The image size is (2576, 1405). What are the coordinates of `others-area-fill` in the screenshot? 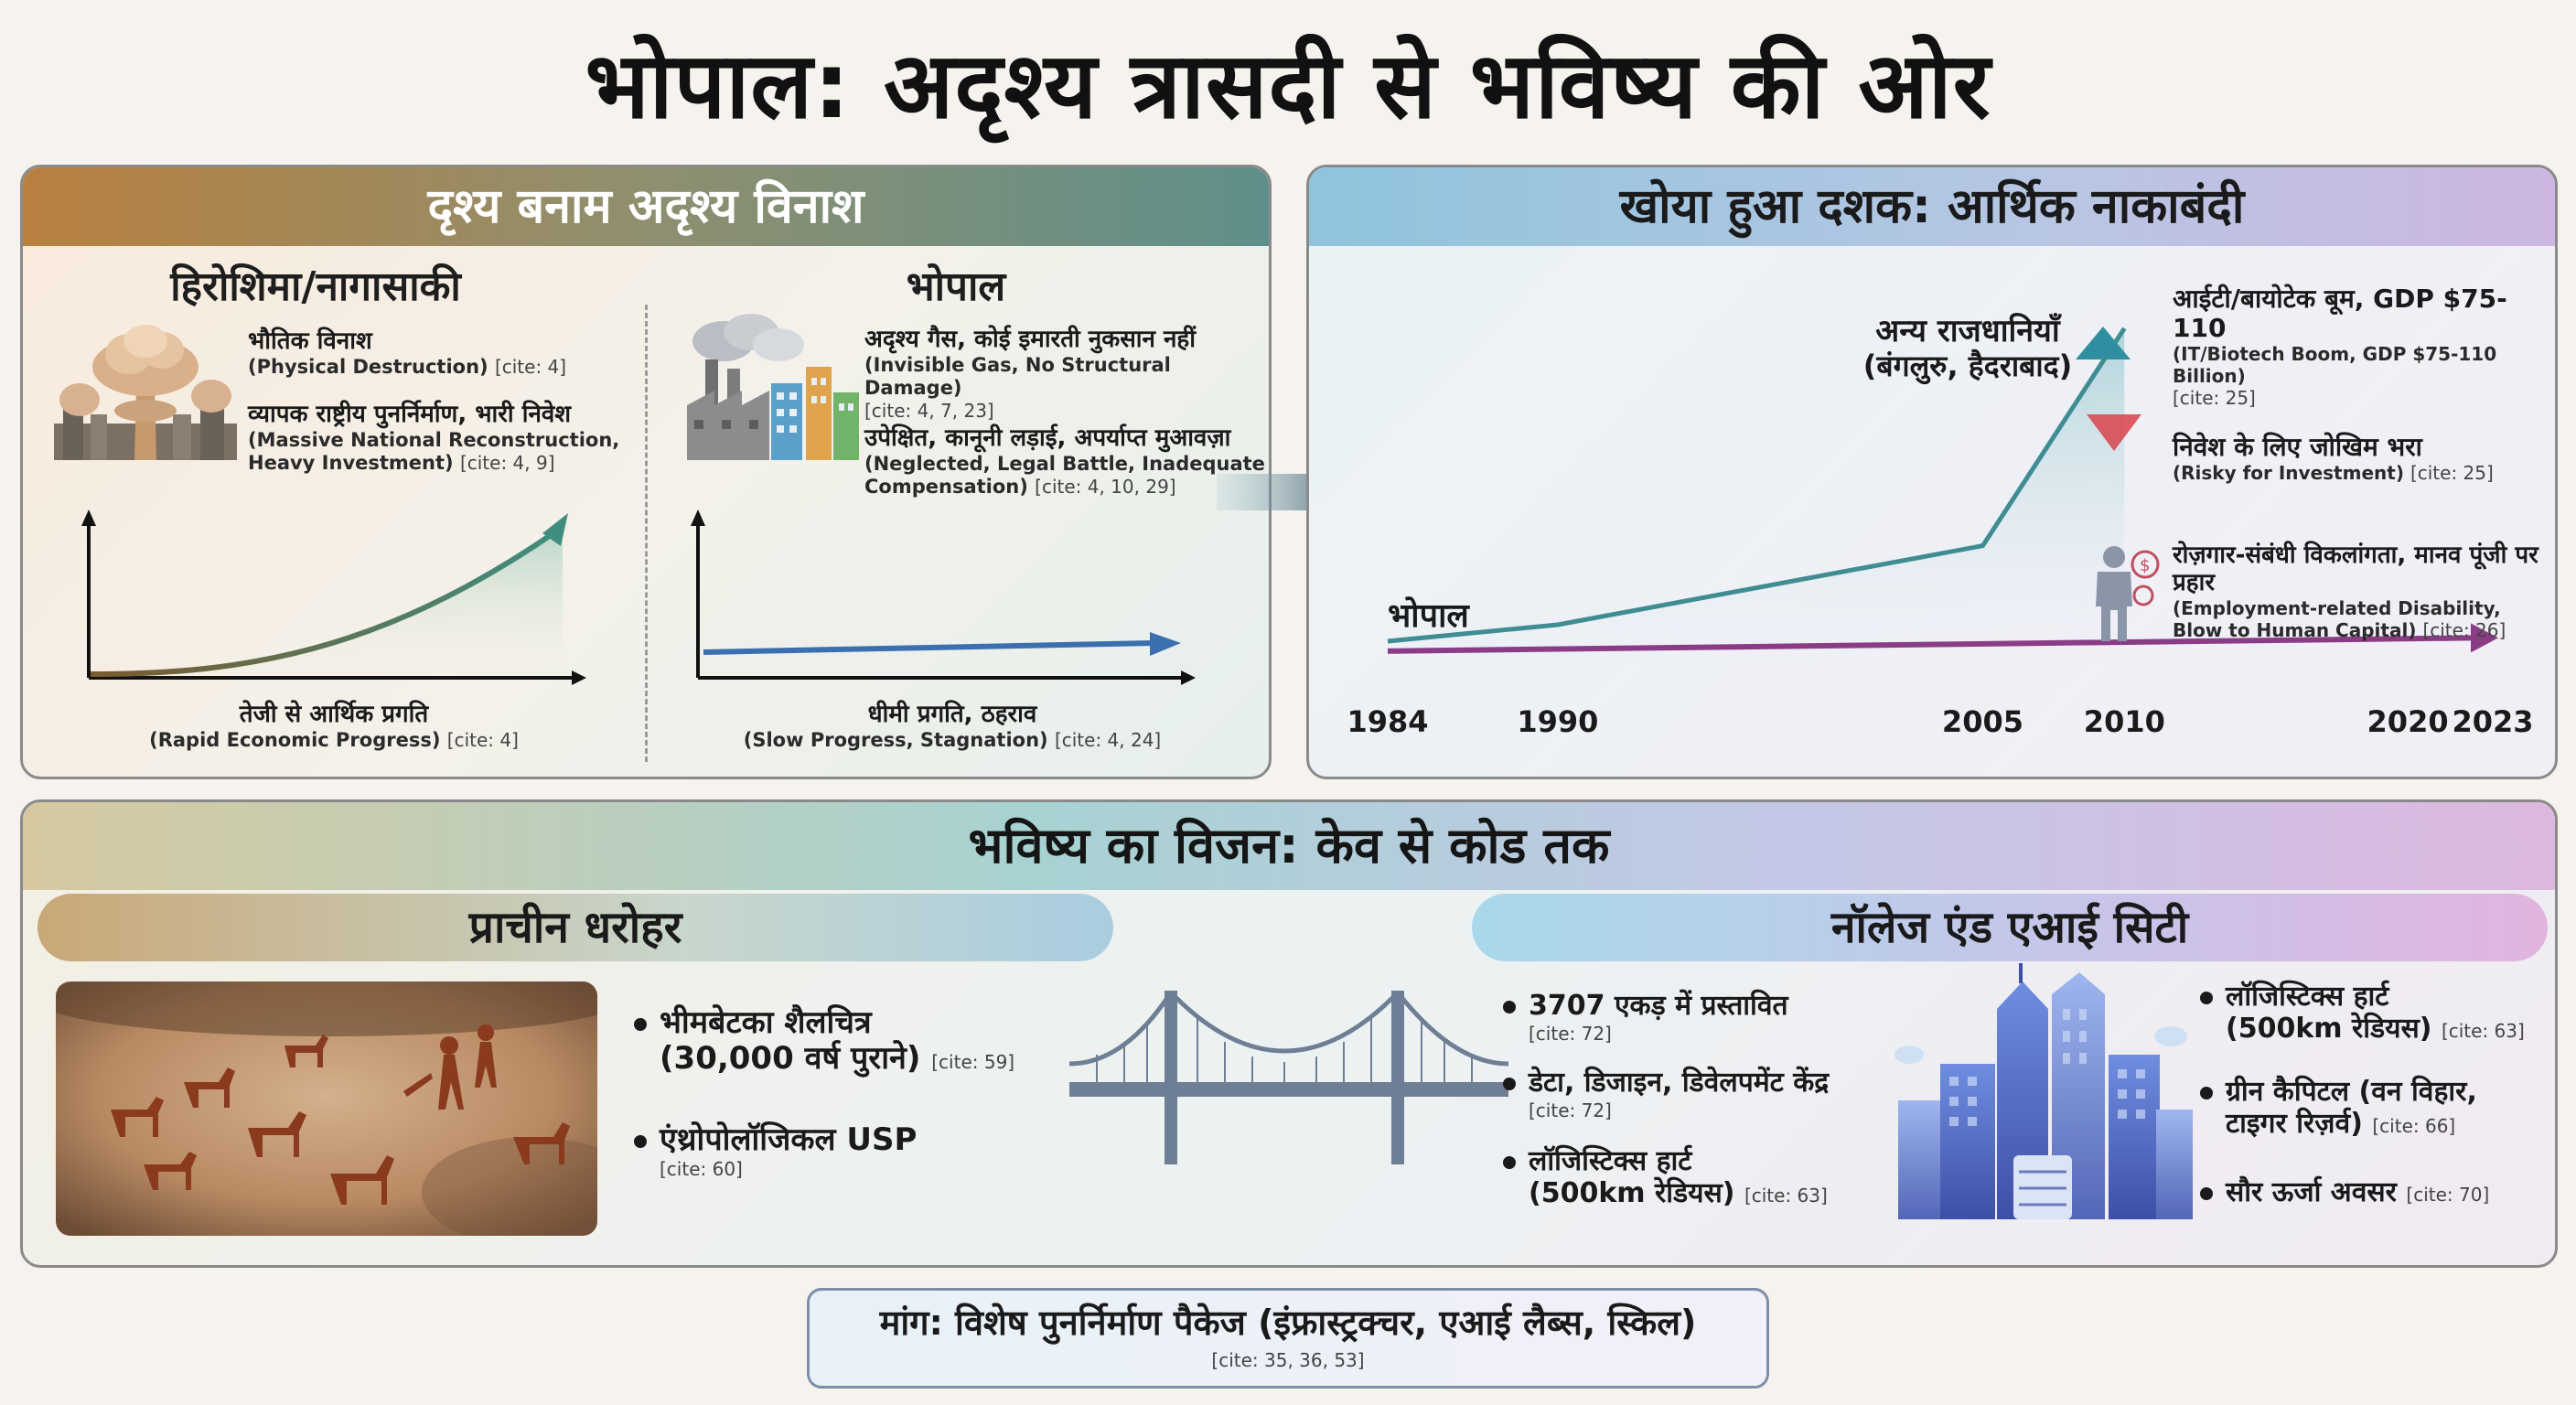 It's located at (1757, 493).